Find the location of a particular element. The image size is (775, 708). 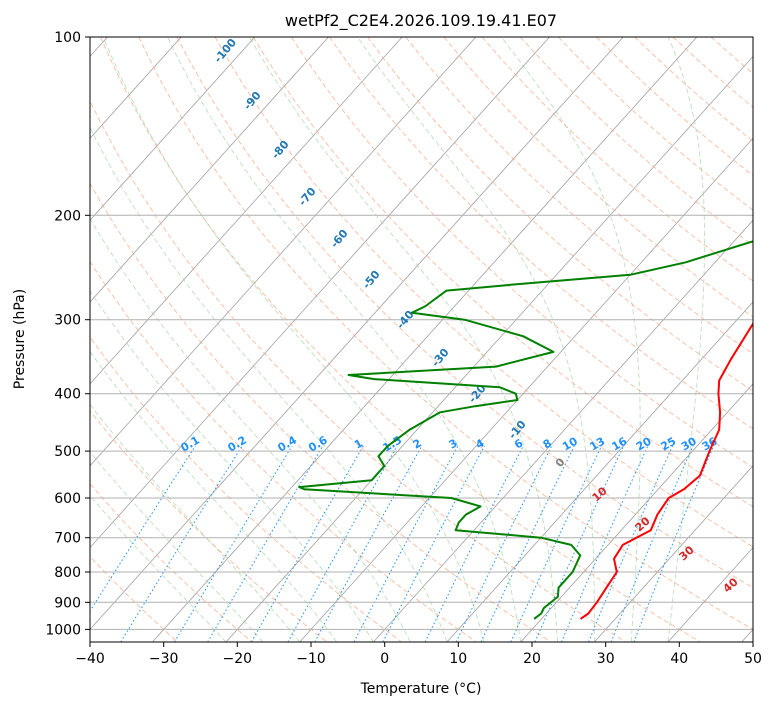

y-tick-label: 1000 is located at coordinates (63, 630).